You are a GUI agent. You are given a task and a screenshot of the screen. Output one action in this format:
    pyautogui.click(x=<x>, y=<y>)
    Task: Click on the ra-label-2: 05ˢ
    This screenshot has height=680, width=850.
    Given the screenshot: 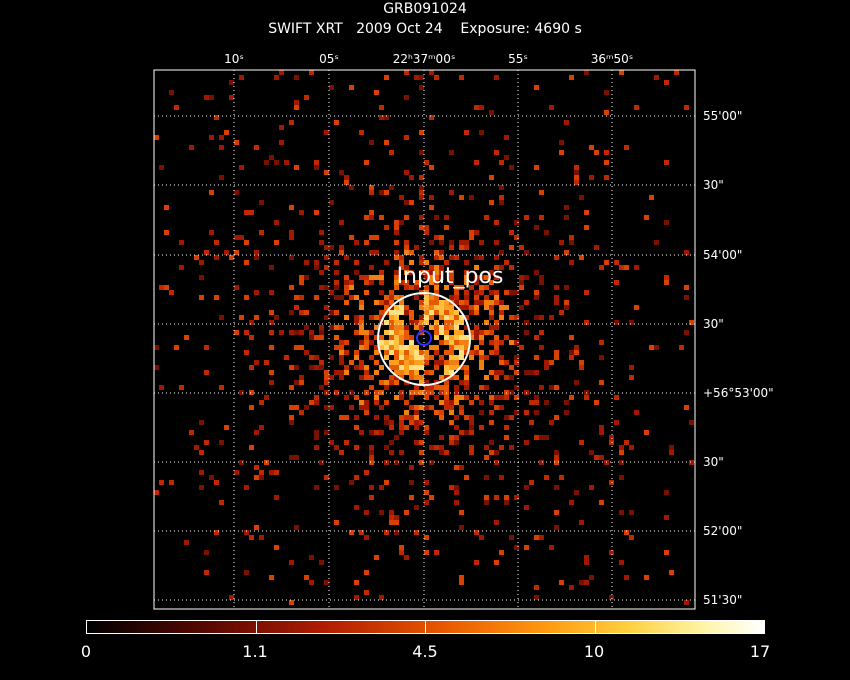 What is the action you would take?
    pyautogui.click(x=329, y=59)
    